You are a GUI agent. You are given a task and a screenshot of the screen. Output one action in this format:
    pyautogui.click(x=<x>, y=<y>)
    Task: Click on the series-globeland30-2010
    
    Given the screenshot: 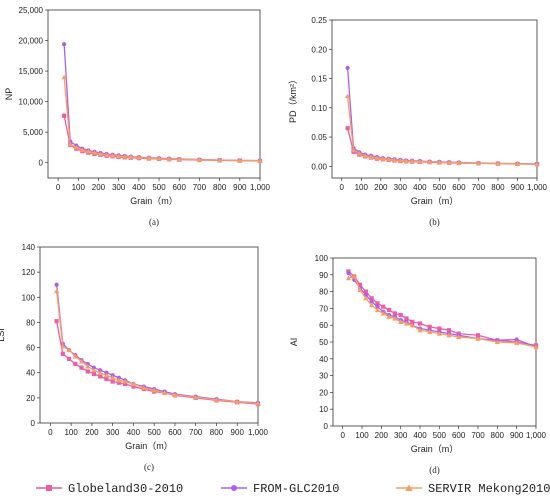 What is the action you would take?
    pyautogui.click(x=162, y=138)
    